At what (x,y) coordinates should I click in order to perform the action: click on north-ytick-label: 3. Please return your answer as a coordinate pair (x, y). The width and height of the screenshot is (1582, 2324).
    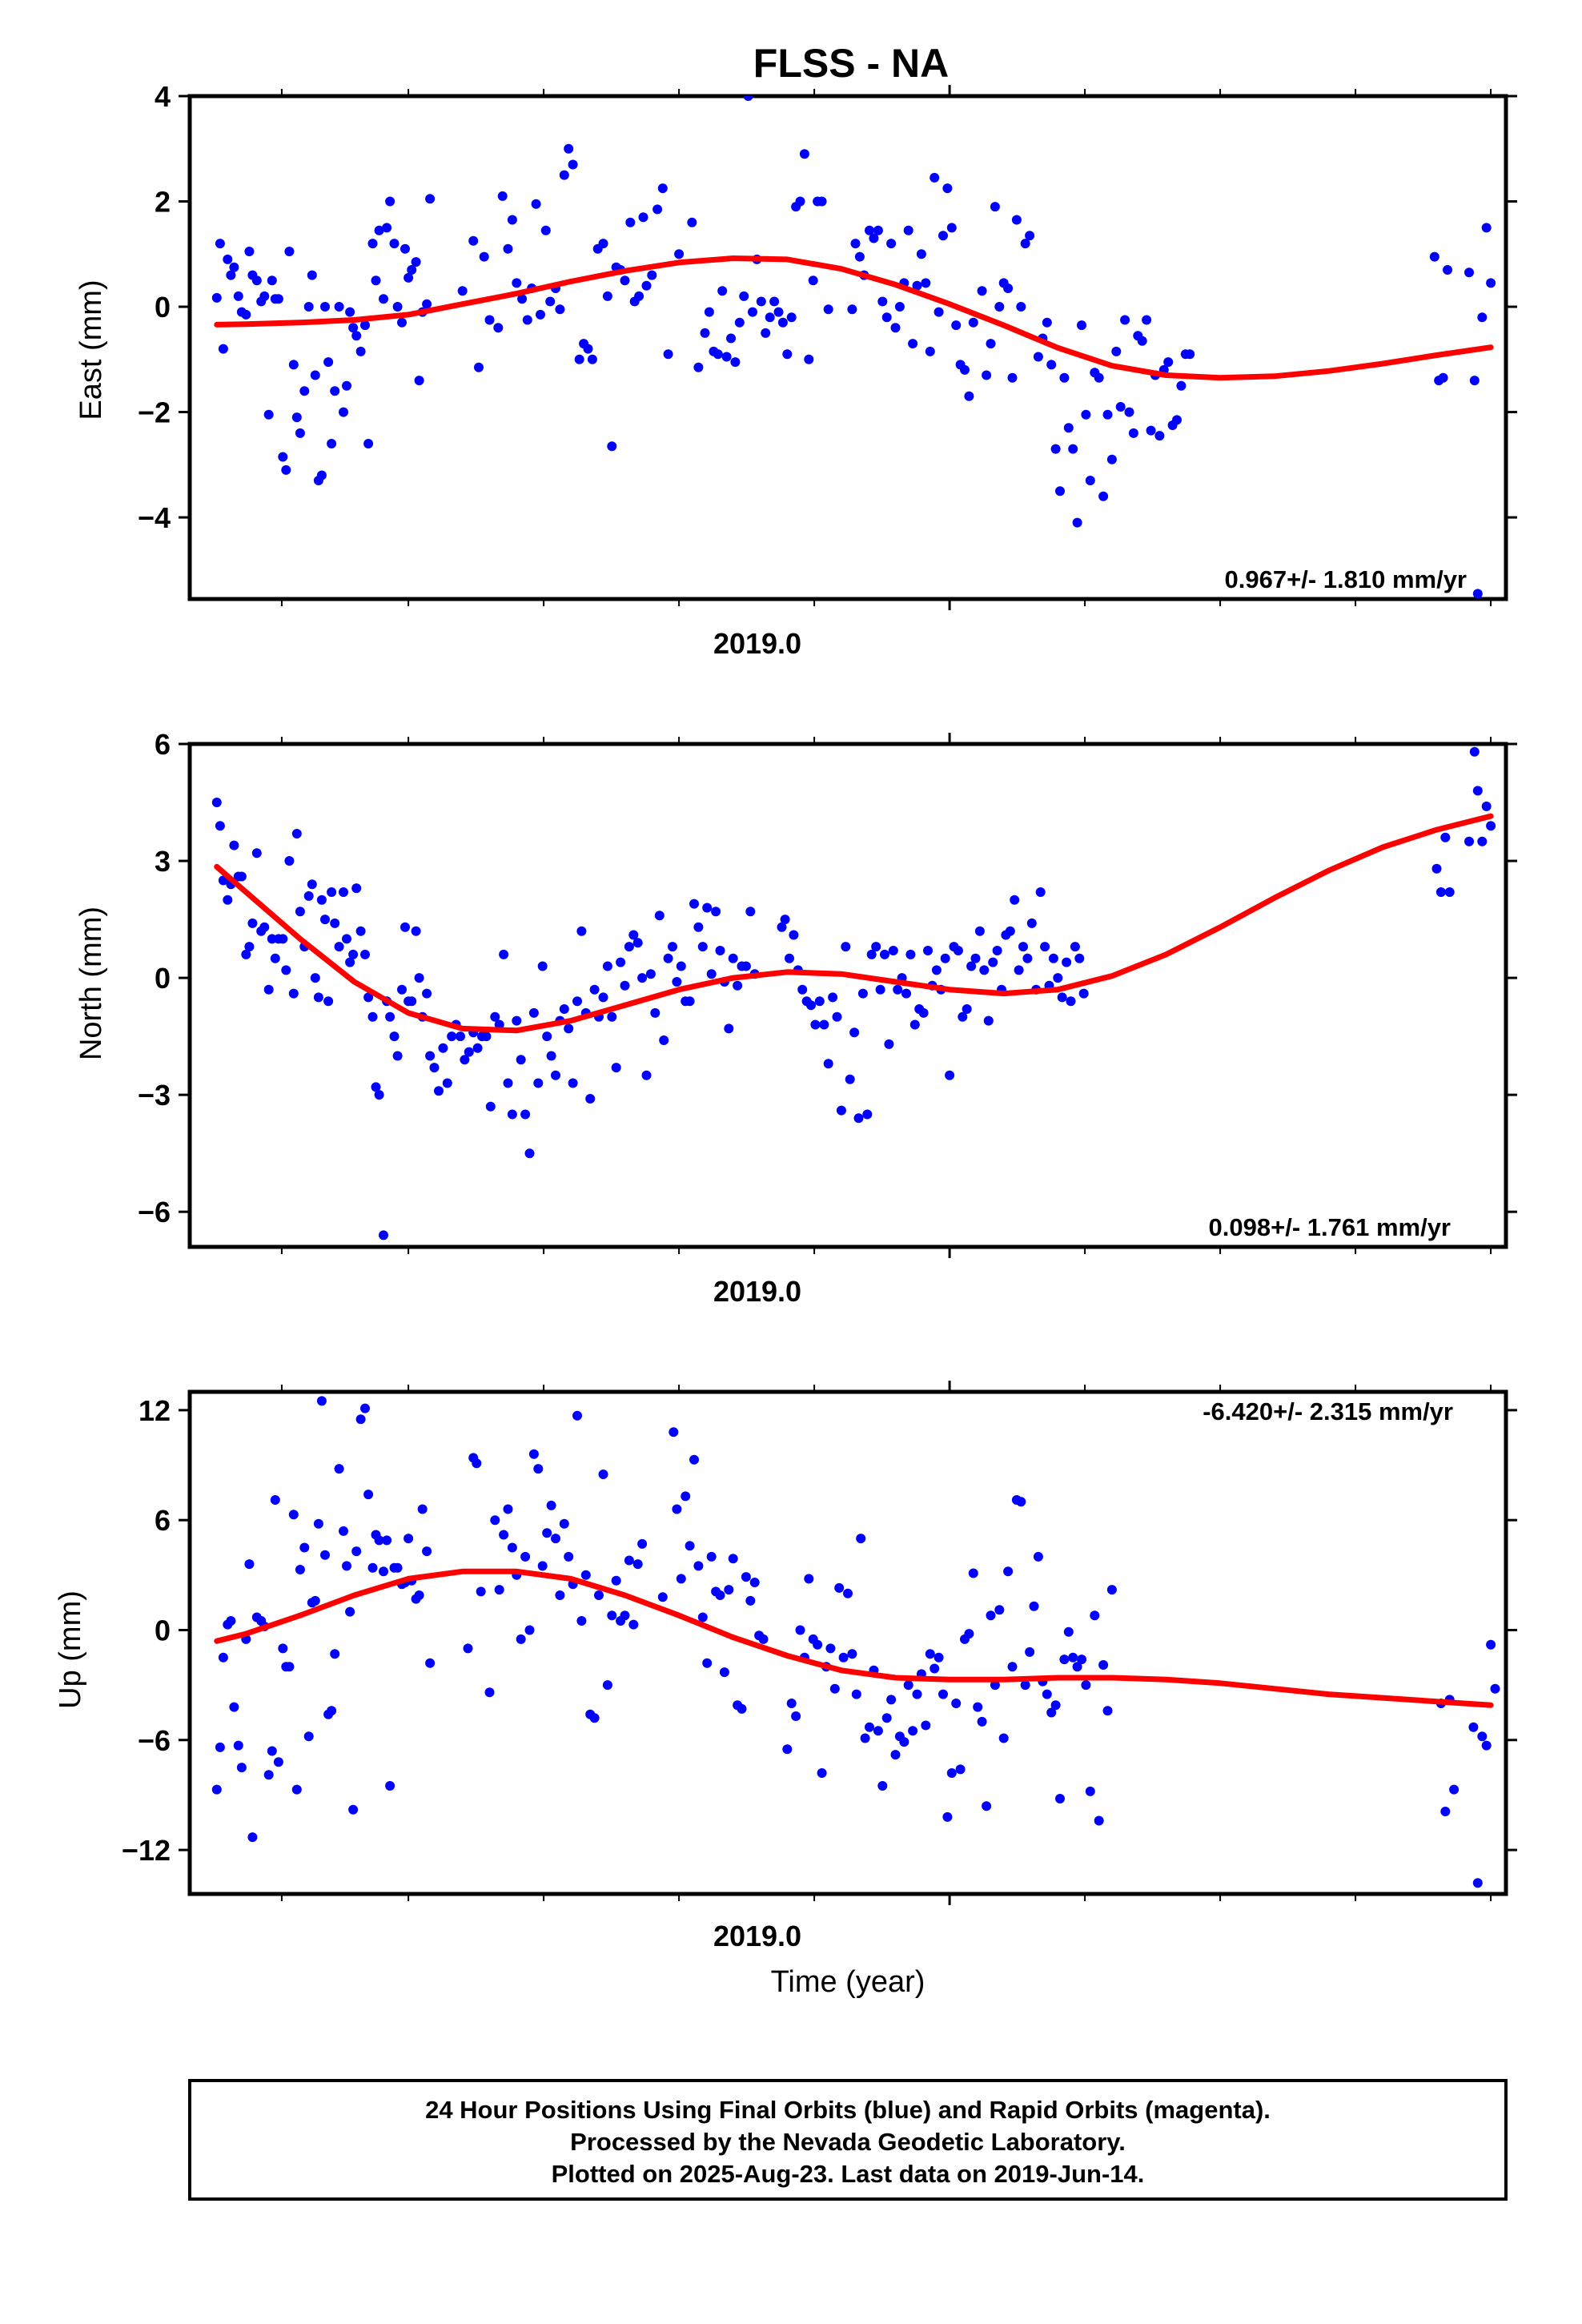
    Looking at the image, I should click on (163, 861).